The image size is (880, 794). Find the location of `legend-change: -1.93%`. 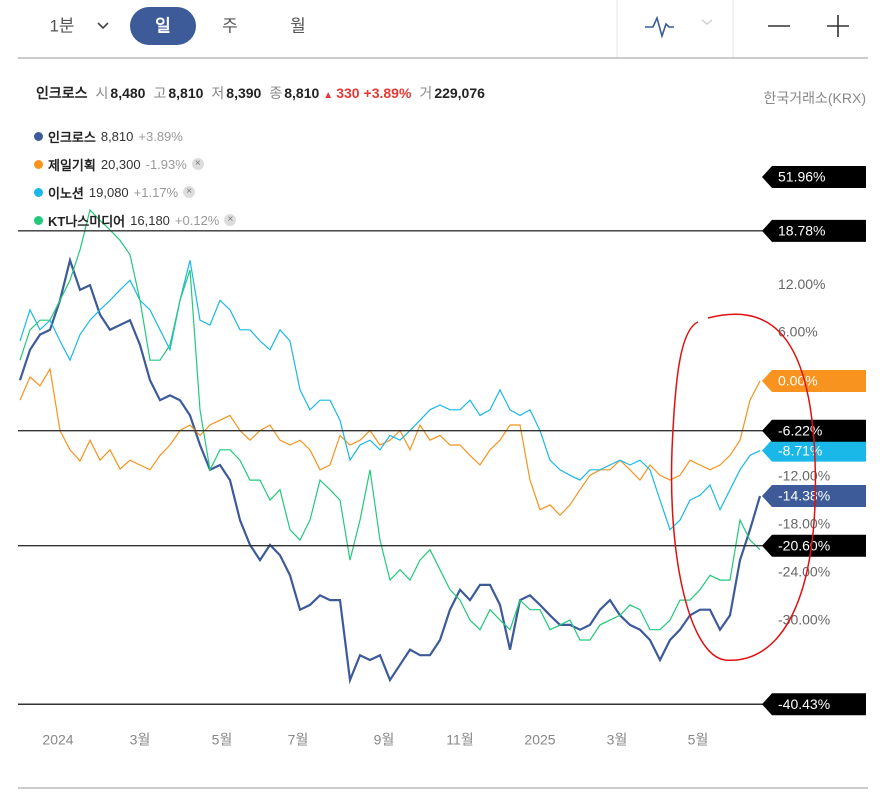

legend-change: -1.93% is located at coordinates (166, 164).